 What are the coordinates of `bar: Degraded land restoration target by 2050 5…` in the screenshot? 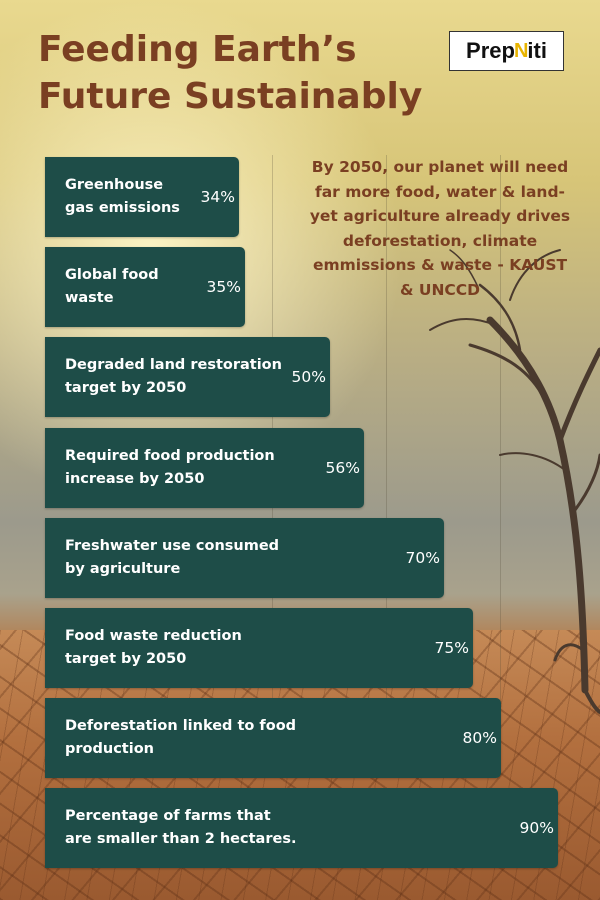 It's located at (187, 377).